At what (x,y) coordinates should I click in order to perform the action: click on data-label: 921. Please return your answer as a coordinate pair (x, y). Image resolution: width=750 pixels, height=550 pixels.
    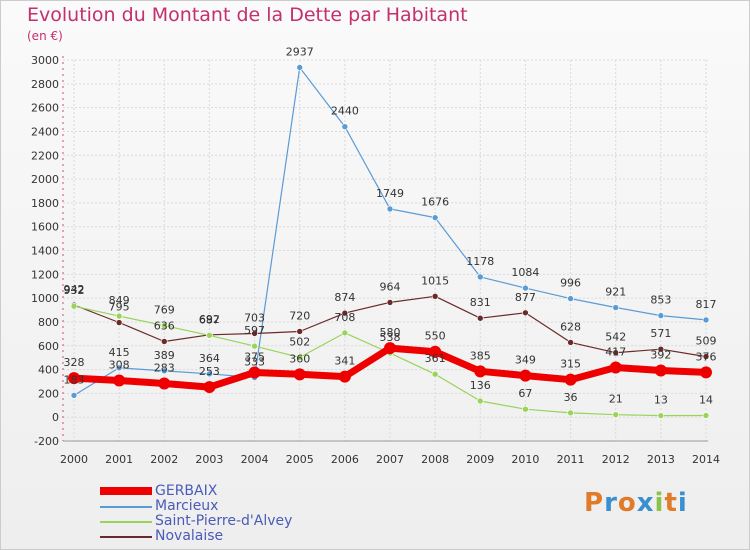
    Looking at the image, I should click on (615, 292).